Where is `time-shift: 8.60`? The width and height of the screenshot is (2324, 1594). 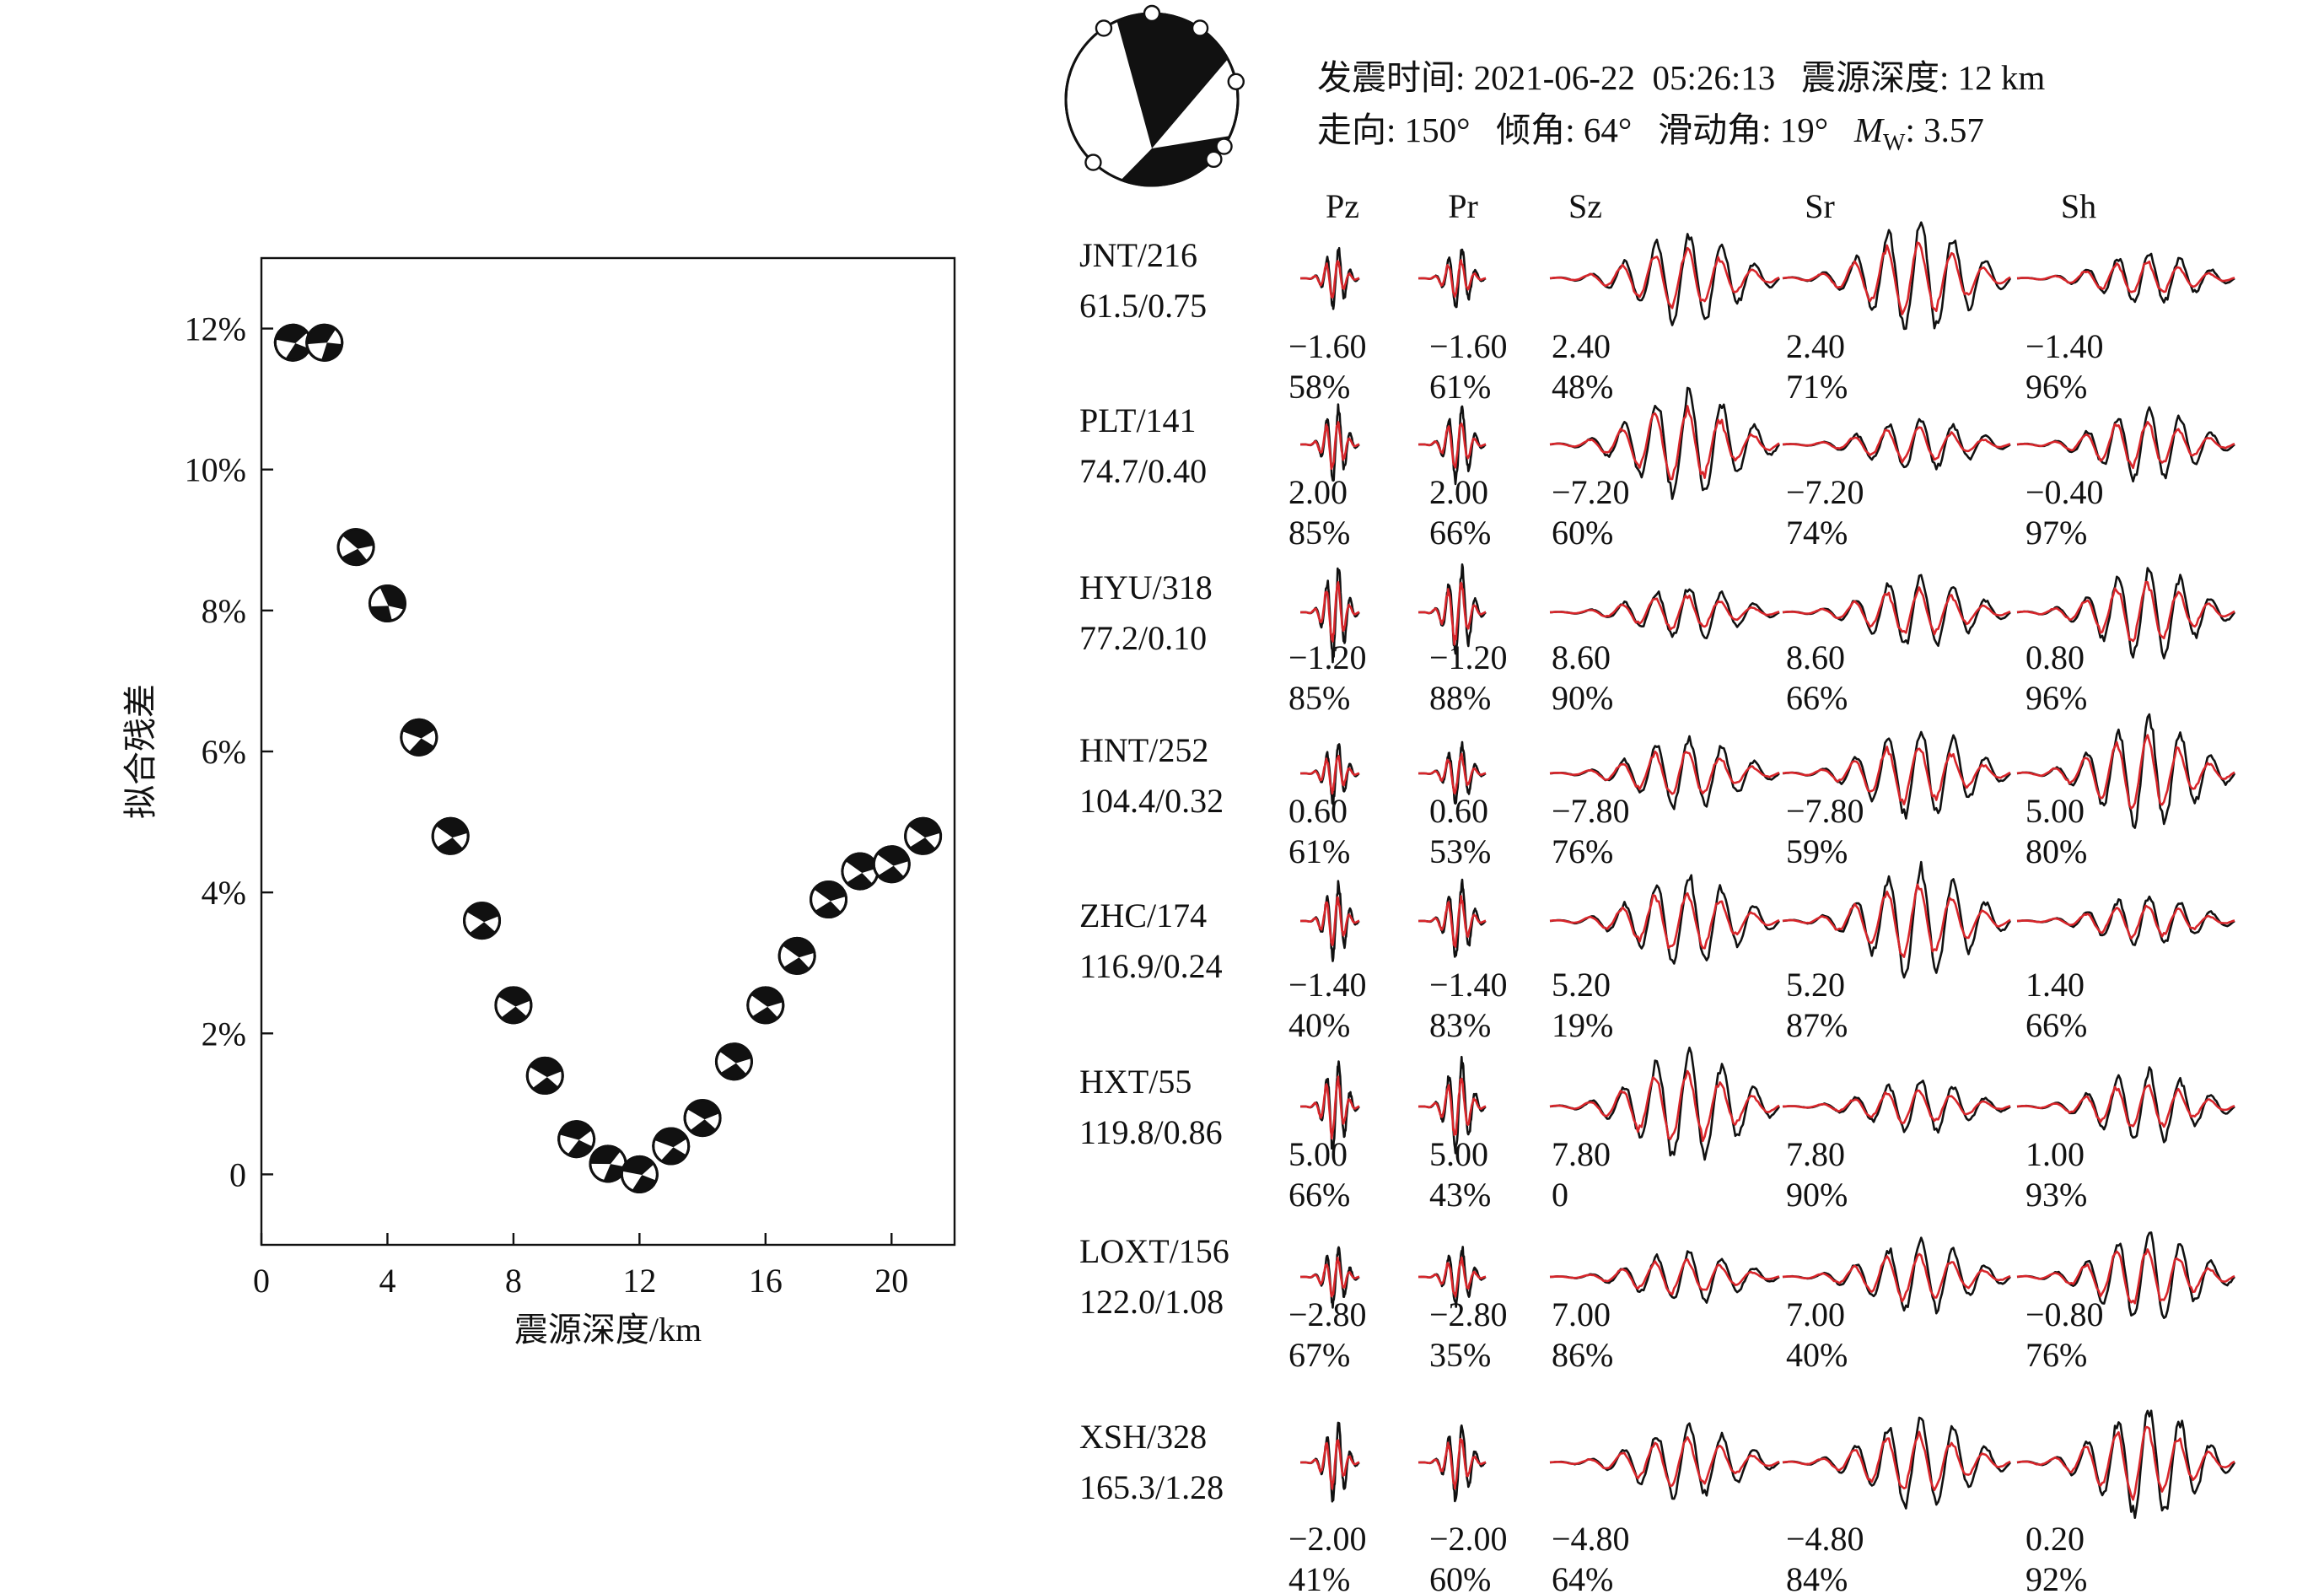
time-shift: 8.60 is located at coordinates (1815, 657).